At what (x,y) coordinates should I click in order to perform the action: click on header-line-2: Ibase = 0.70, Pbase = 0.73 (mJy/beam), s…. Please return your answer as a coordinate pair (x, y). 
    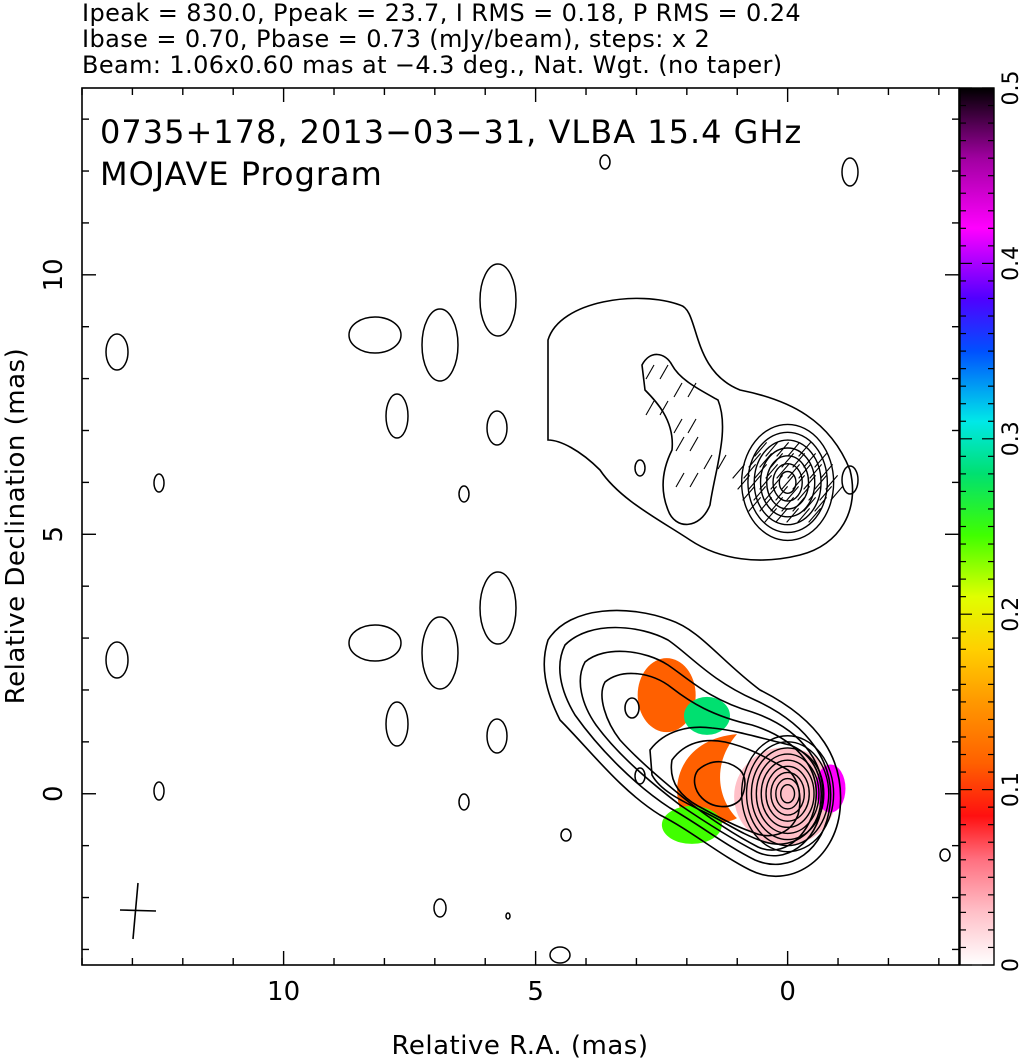
    Looking at the image, I should click on (396, 39).